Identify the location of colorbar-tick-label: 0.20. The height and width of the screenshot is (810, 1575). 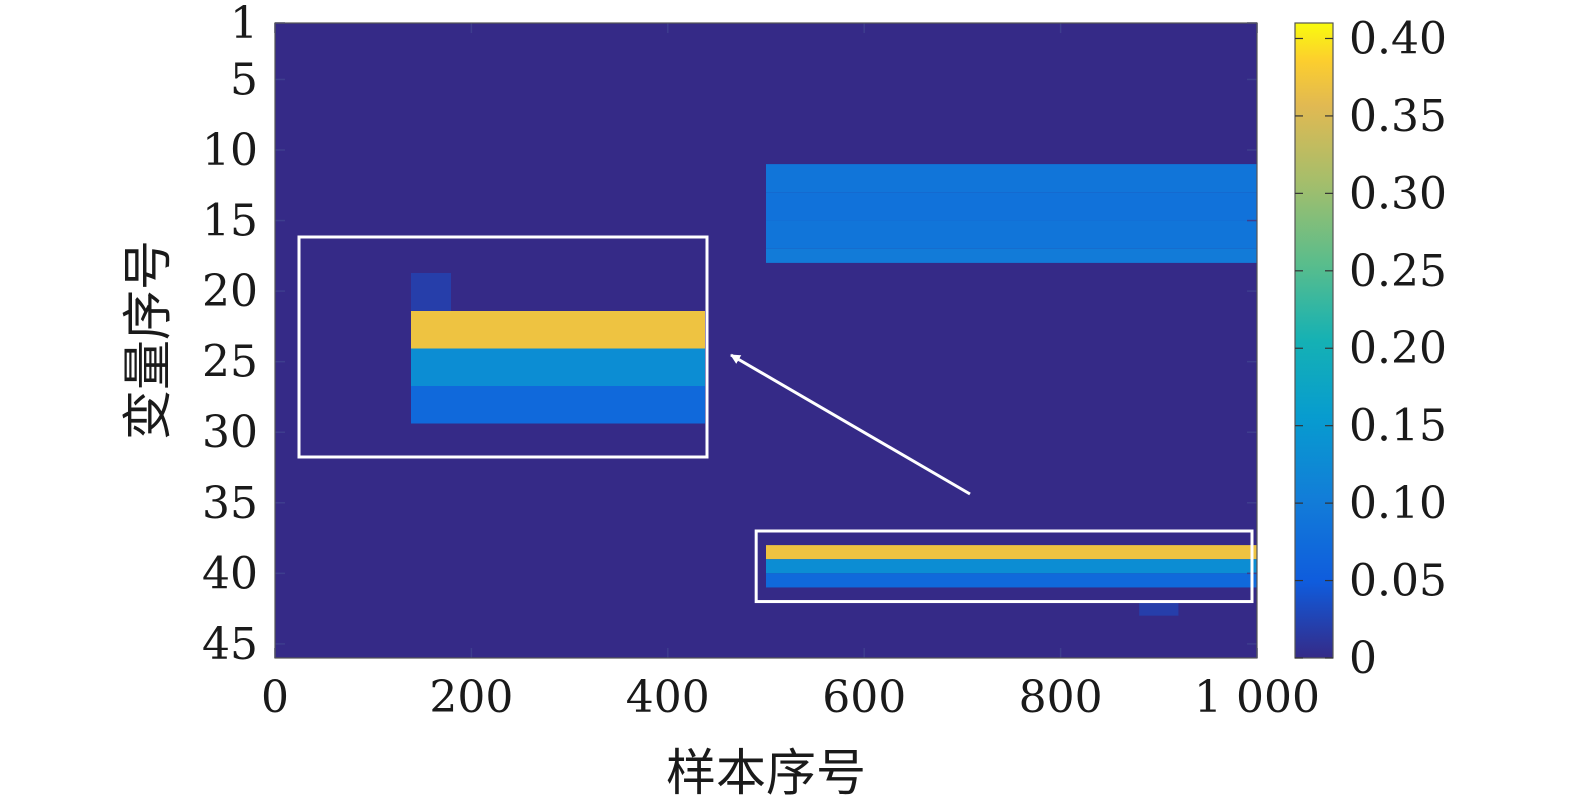
(1398, 348).